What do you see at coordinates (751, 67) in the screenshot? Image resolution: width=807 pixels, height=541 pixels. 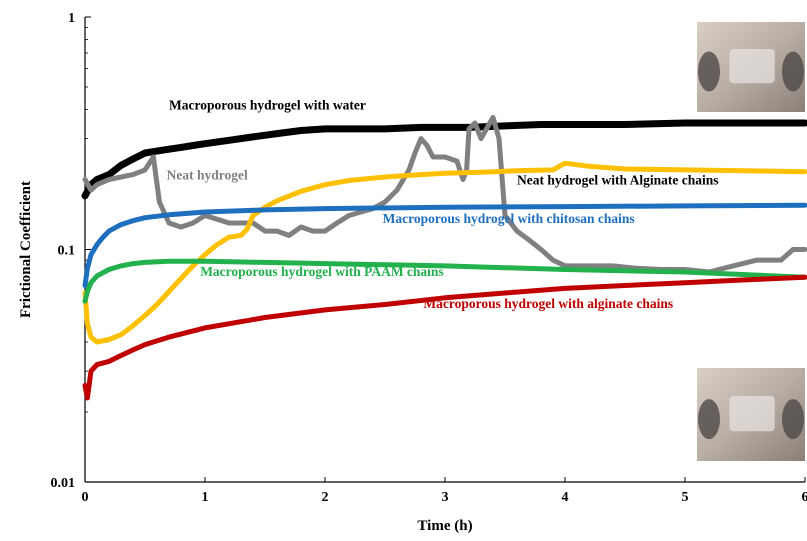 I see `top-right-hydrogel-photo` at bounding box center [751, 67].